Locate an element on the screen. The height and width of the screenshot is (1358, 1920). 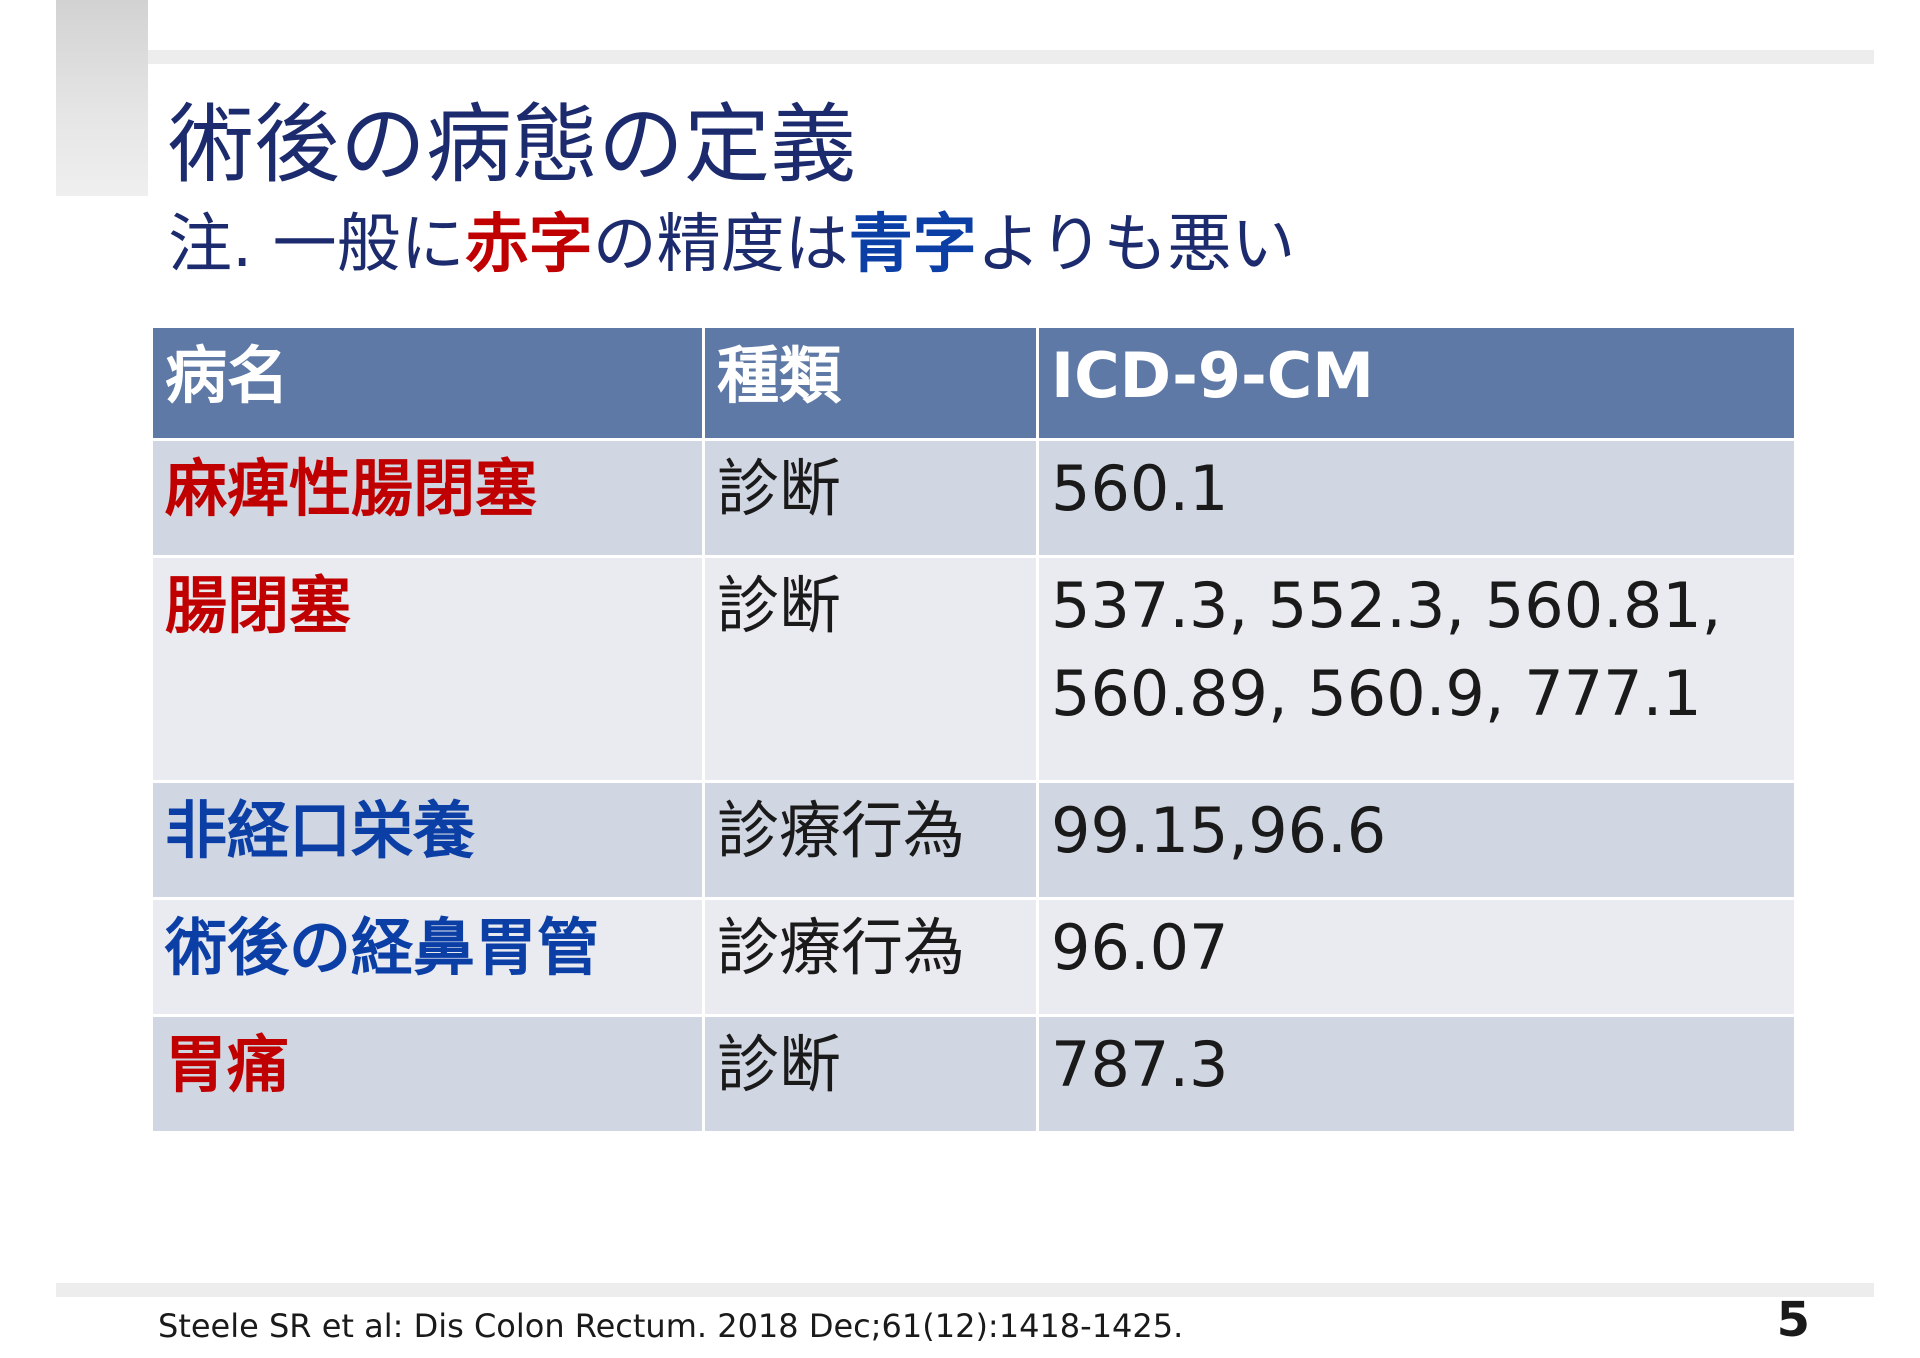
table-row: 胃痛 診断 787.3 is located at coordinates (973, 1074).